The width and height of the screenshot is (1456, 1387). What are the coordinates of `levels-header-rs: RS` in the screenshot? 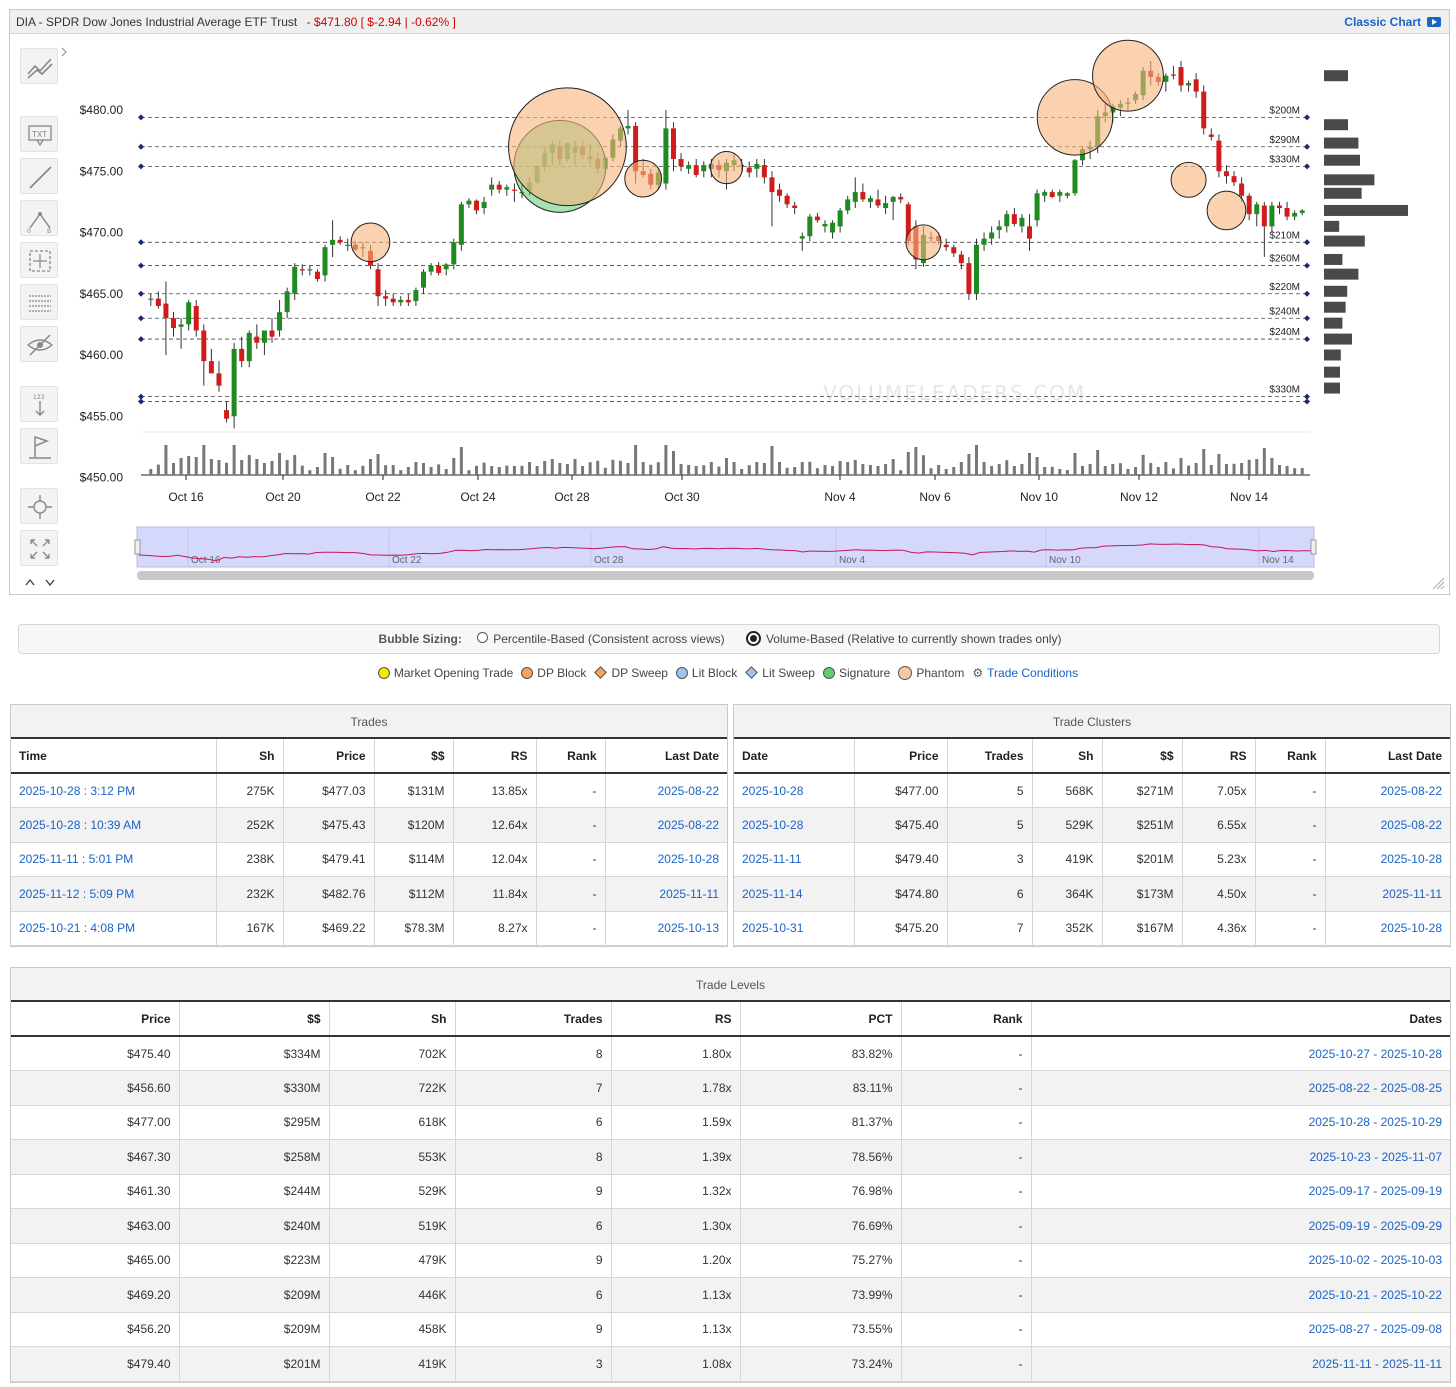 It's located at (676, 1019).